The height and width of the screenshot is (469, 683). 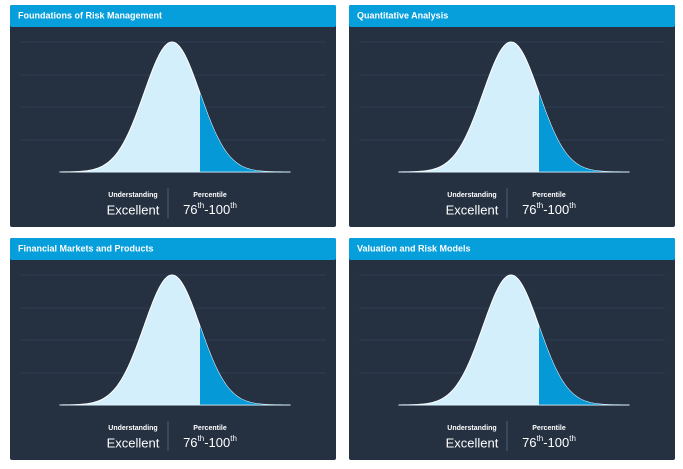 What do you see at coordinates (90, 15) in the screenshot?
I see `panel-title: Foundations of Risk Management` at bounding box center [90, 15].